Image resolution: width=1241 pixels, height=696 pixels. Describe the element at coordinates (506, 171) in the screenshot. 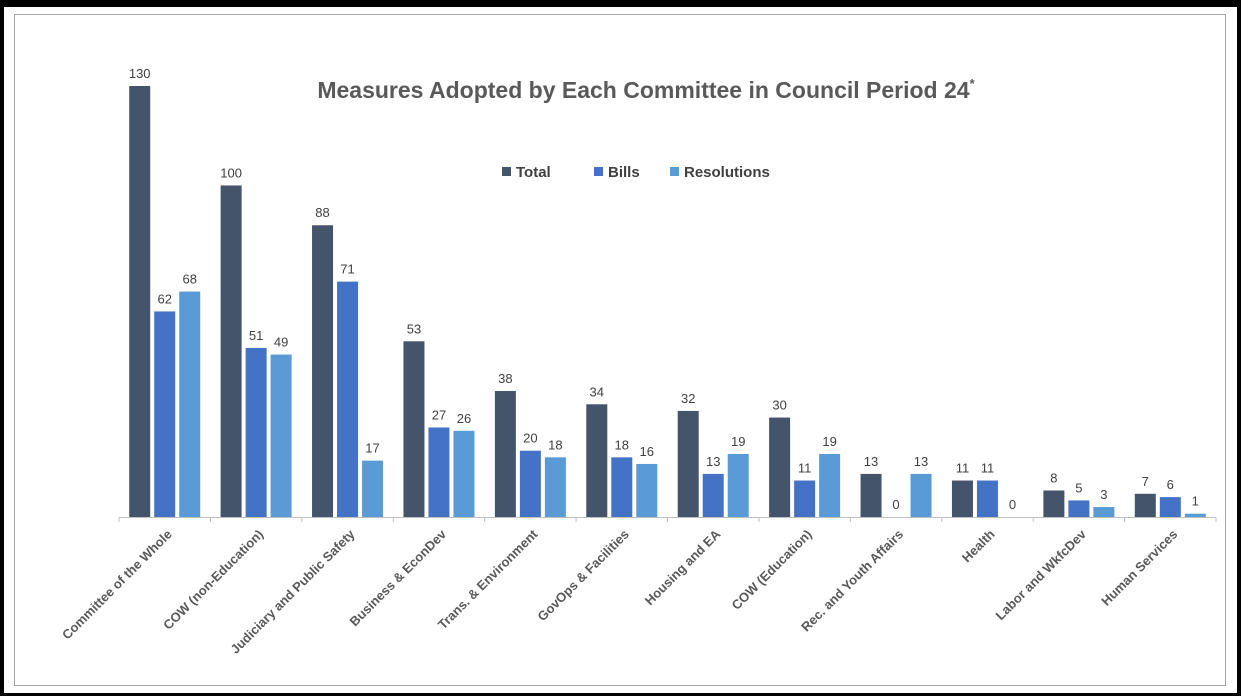

I see `legend-swatch-total` at that location.